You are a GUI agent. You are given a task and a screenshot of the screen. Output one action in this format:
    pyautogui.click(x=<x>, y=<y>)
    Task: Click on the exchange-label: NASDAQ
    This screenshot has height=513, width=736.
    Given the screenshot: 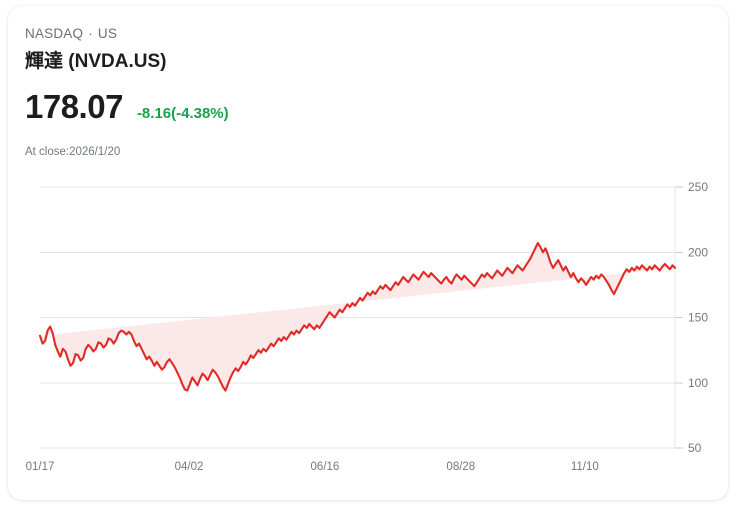 What is the action you would take?
    pyautogui.click(x=54, y=33)
    